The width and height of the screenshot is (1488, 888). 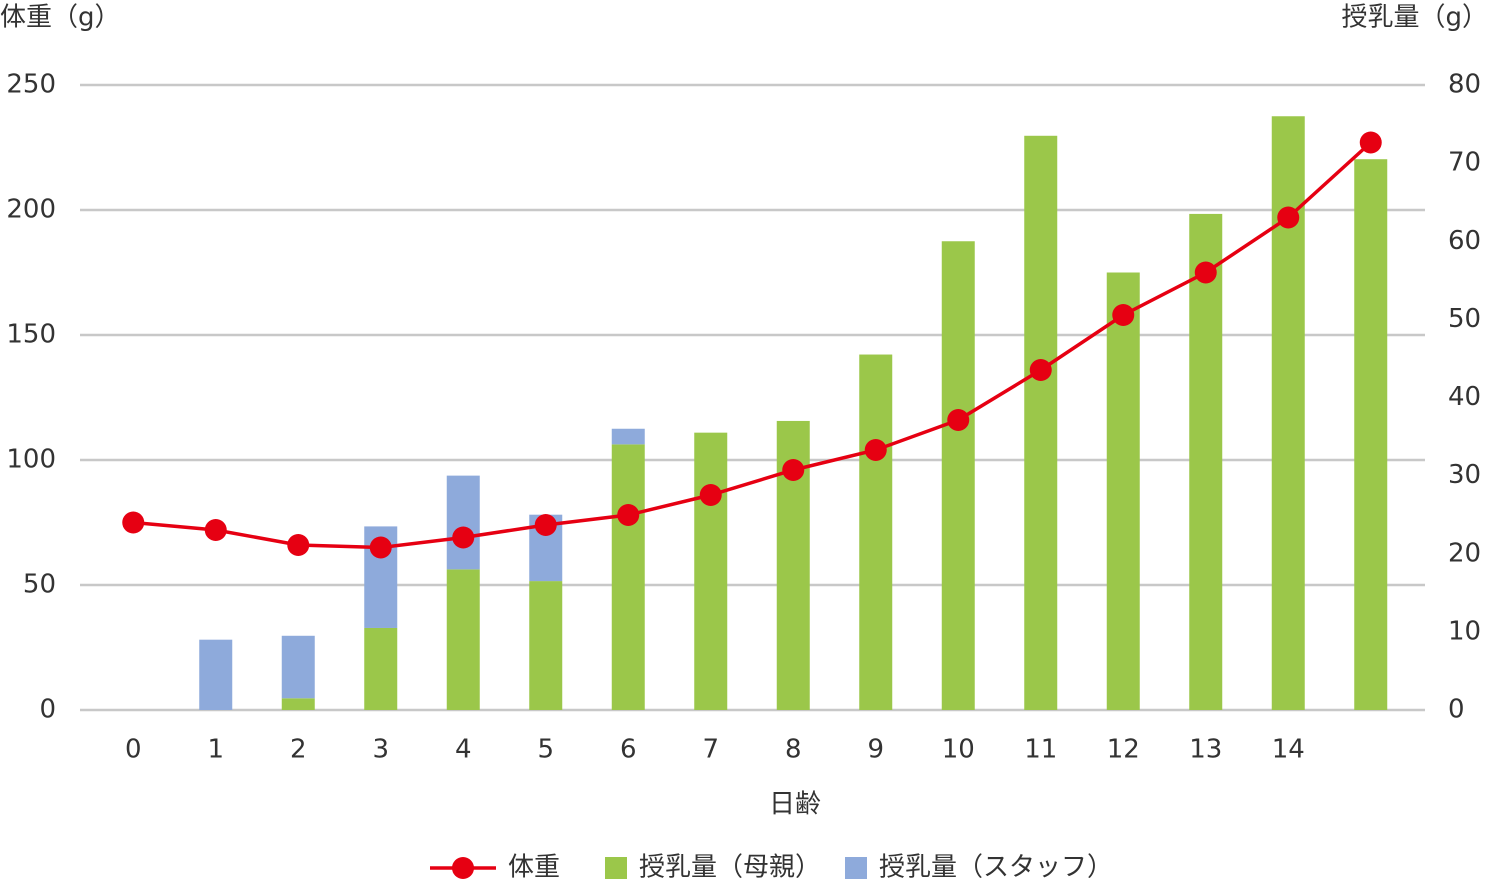 What do you see at coordinates (380, 750) in the screenshot?
I see `x-tick-label: 3` at bounding box center [380, 750].